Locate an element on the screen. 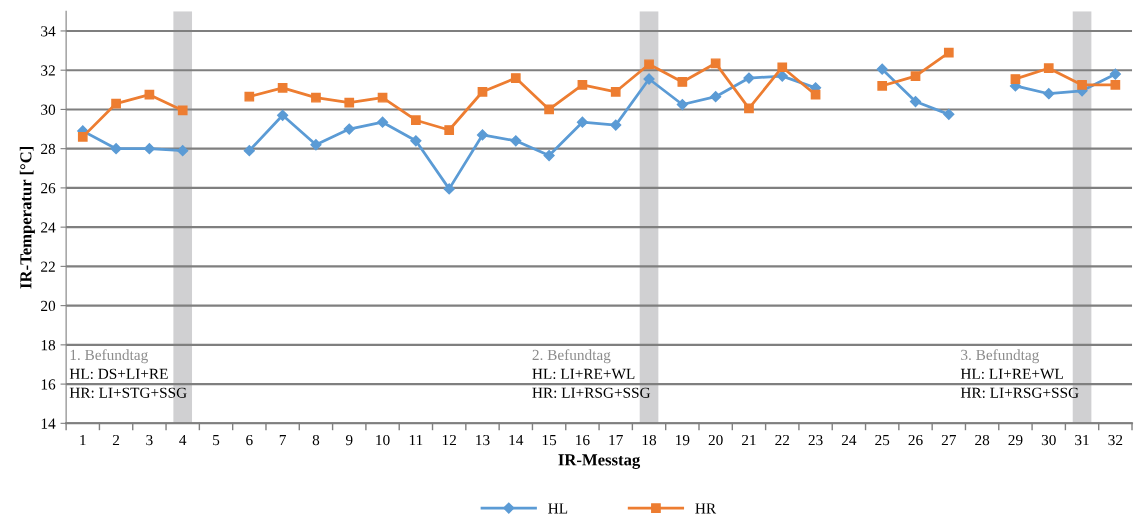 The image size is (1140, 515). y-tick-label: 14 is located at coordinates (48, 423).